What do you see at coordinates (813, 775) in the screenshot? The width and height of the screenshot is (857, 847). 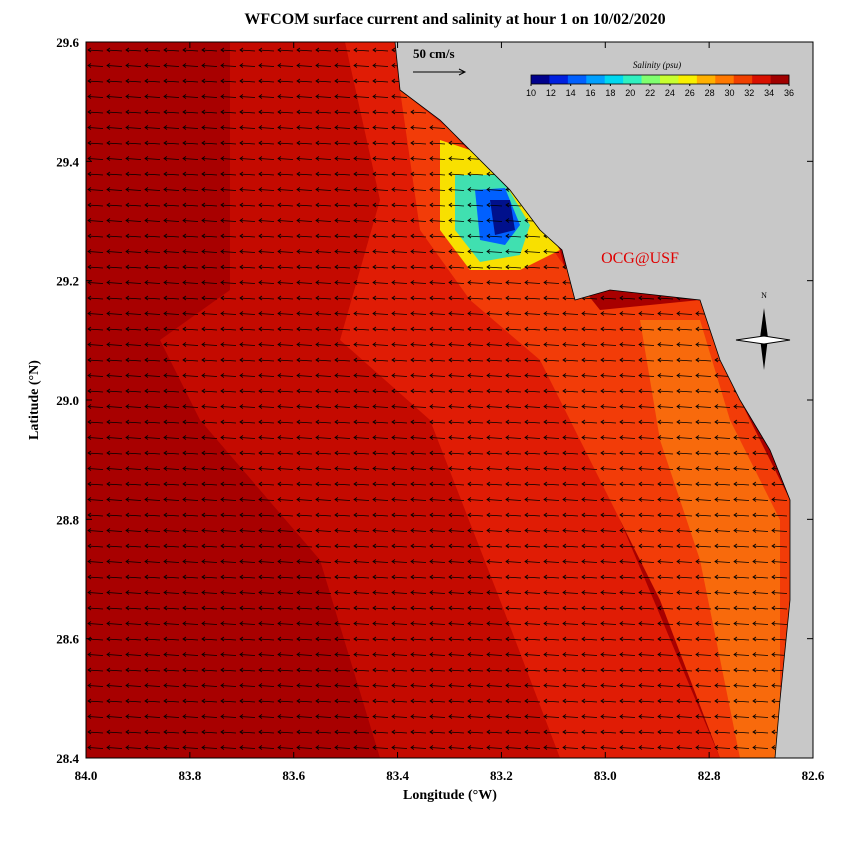 I see `x-tick-label: 82.6` at bounding box center [813, 775].